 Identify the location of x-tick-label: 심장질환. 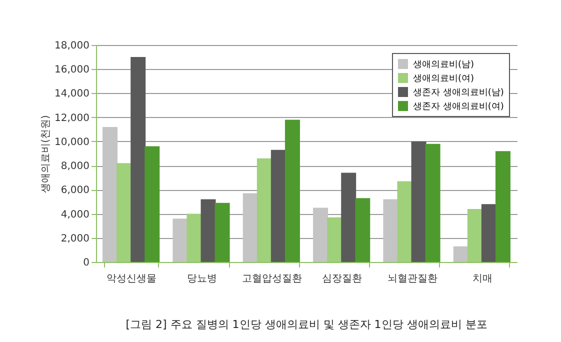
(342, 279).